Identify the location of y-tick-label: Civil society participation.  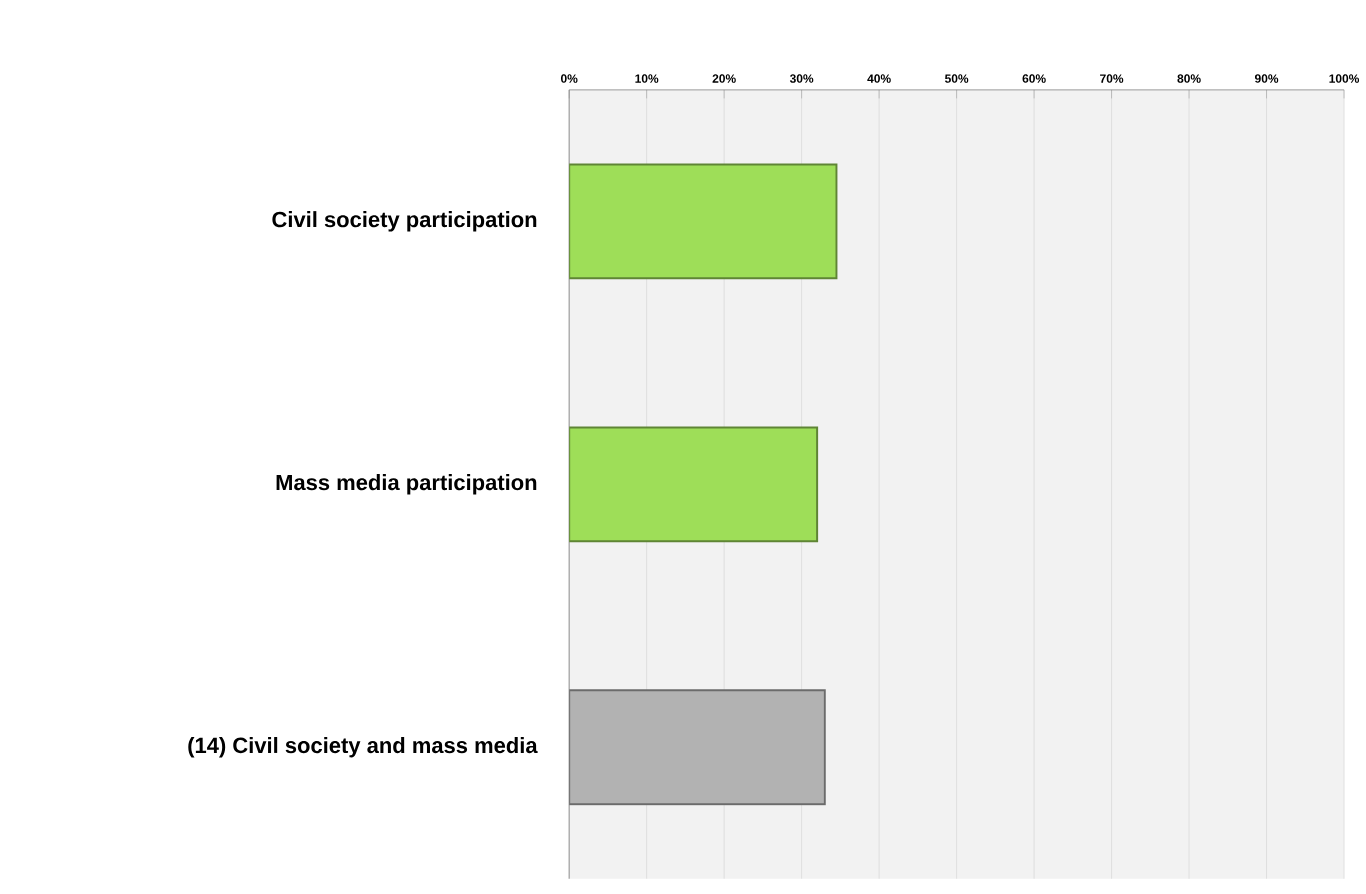
(404, 221).